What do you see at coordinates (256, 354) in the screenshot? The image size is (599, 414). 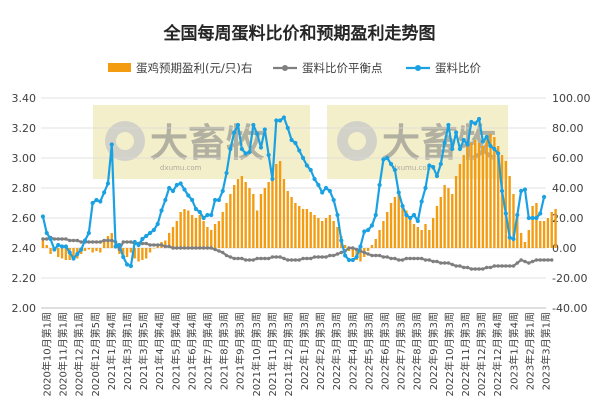 I see `x-tick-label: 2021年10月第3周` at bounding box center [256, 354].